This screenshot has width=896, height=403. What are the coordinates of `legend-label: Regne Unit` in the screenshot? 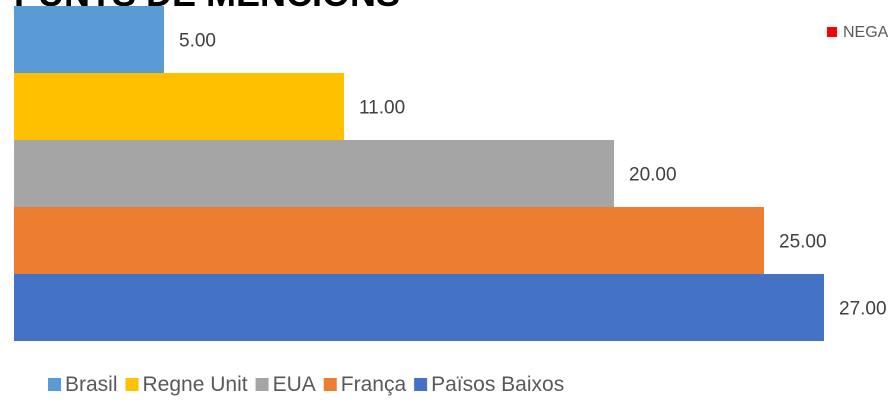 It's located at (195, 384).